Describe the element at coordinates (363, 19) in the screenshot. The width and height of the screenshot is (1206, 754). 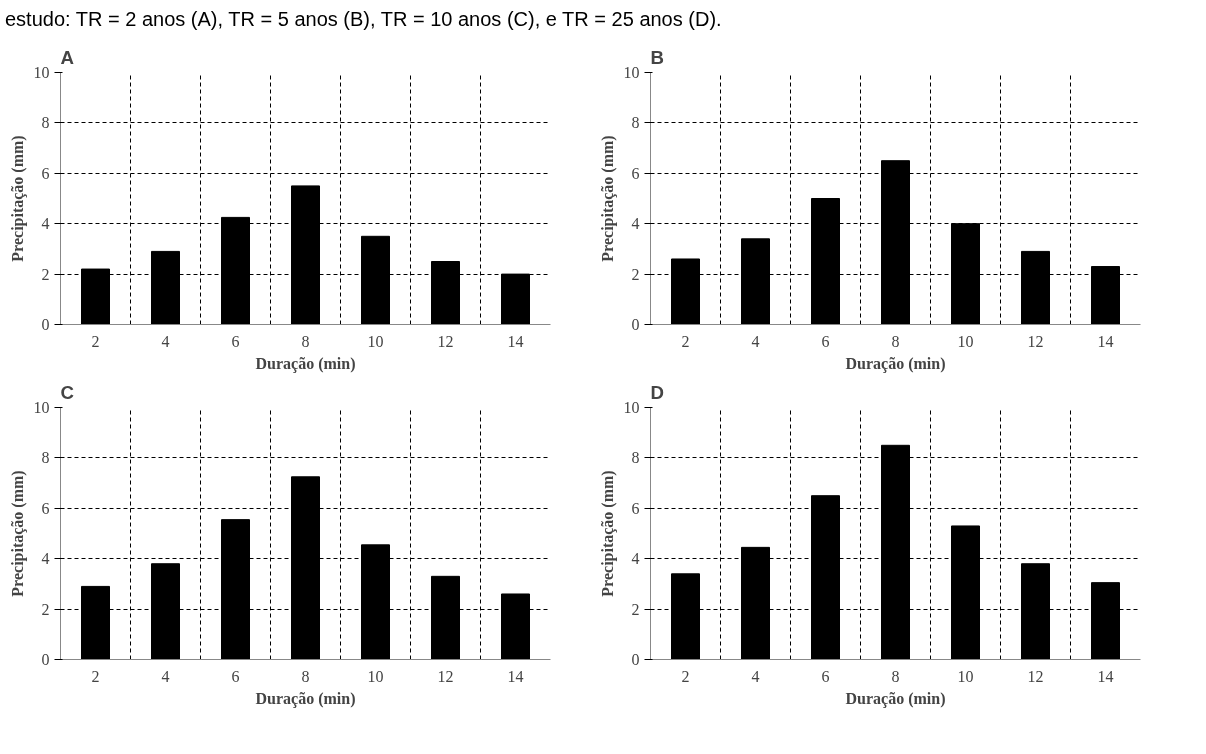
I see `text: estudo: TR = 2 anos (A), TR = 5 anos (B), TR = 10 anos (C), e TR = 25 anos (D).` at that location.